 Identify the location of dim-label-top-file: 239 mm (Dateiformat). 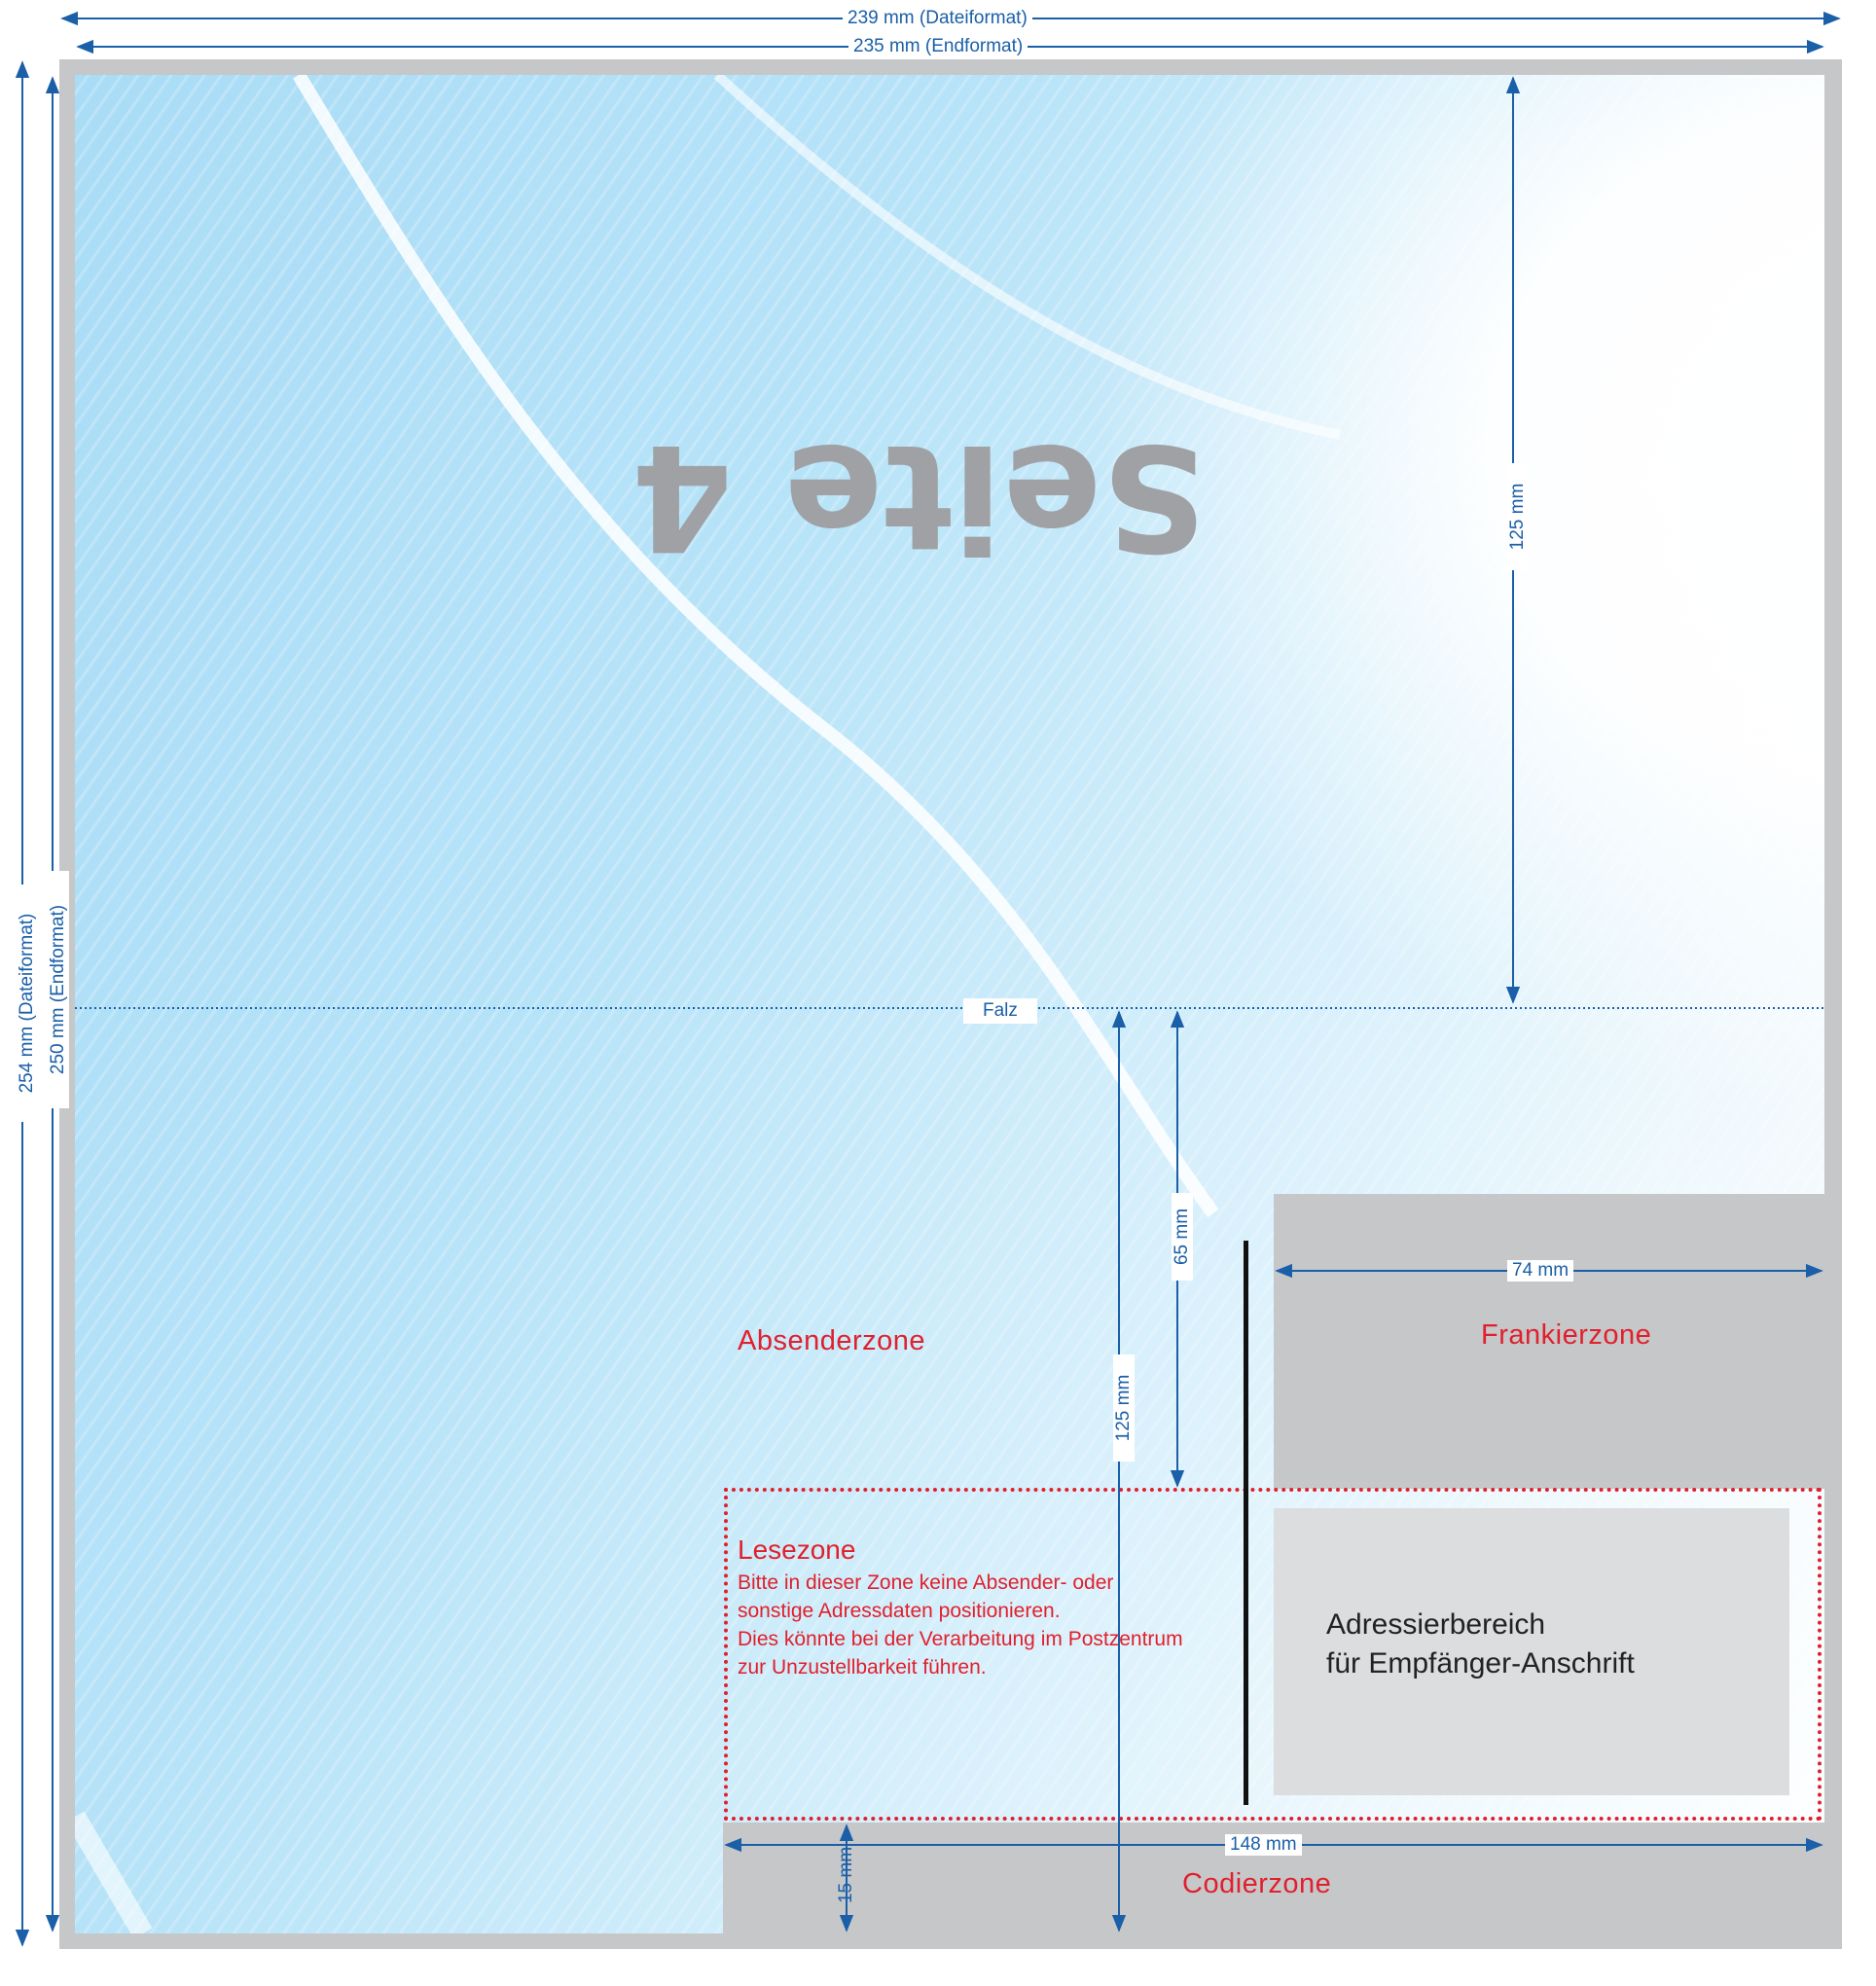
(937, 18).